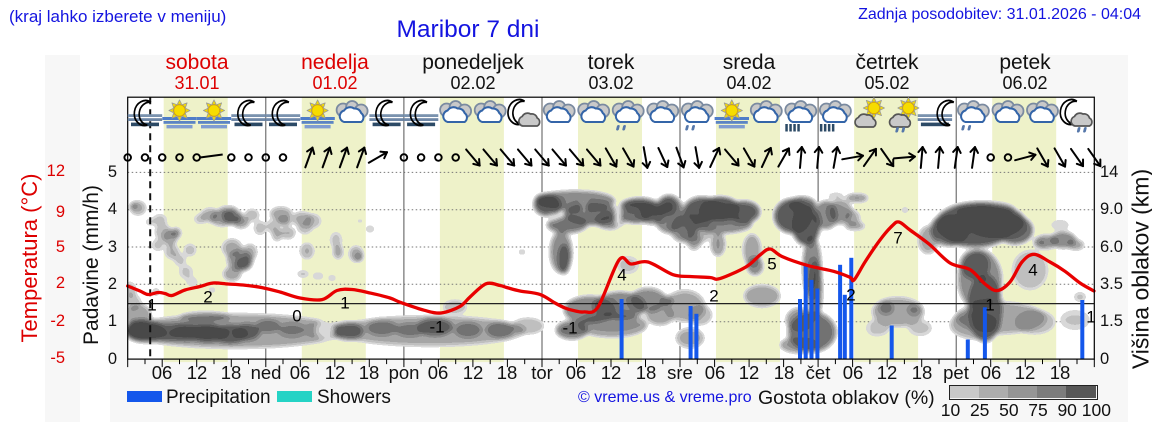 The width and height of the screenshot is (1152, 443). Describe the element at coordinates (771, 264) in the screenshot. I see `svg-text: 5` at that location.